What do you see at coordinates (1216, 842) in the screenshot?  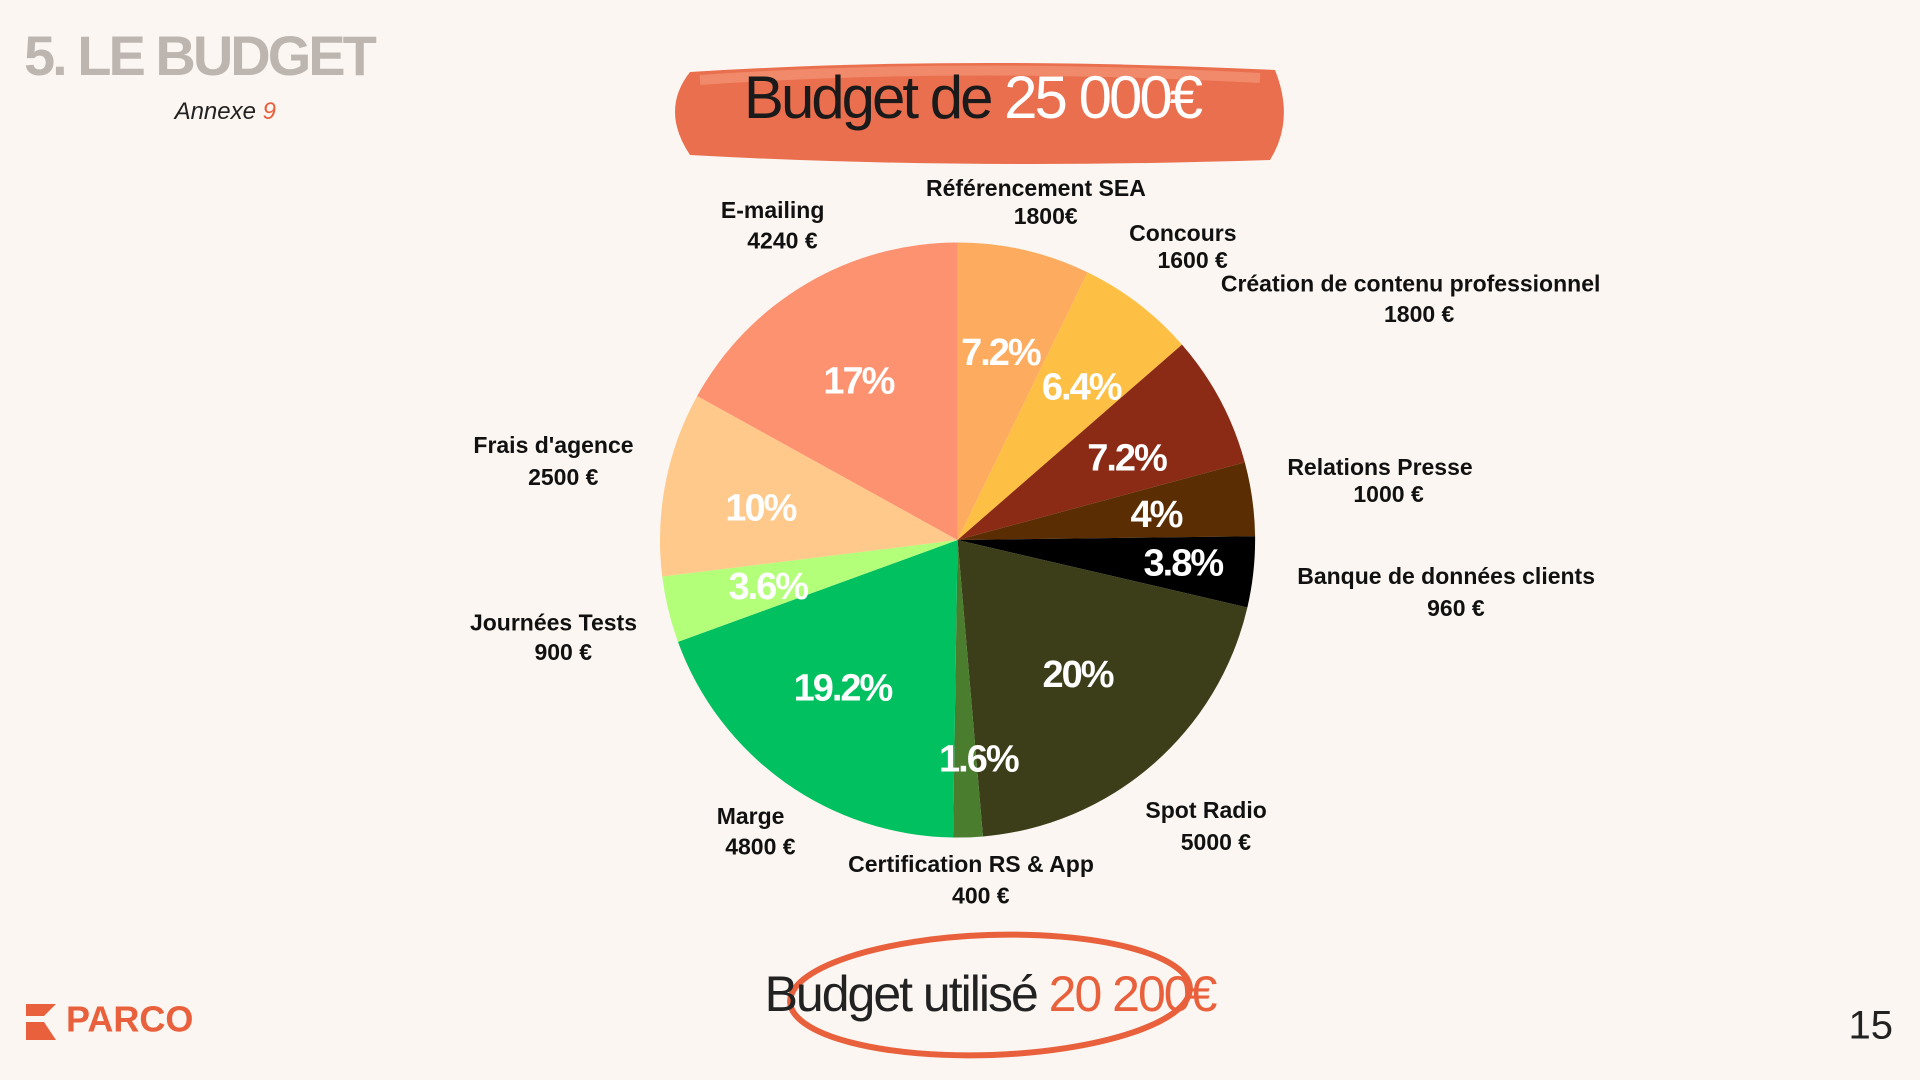 I see `value-label: 5000 €` at bounding box center [1216, 842].